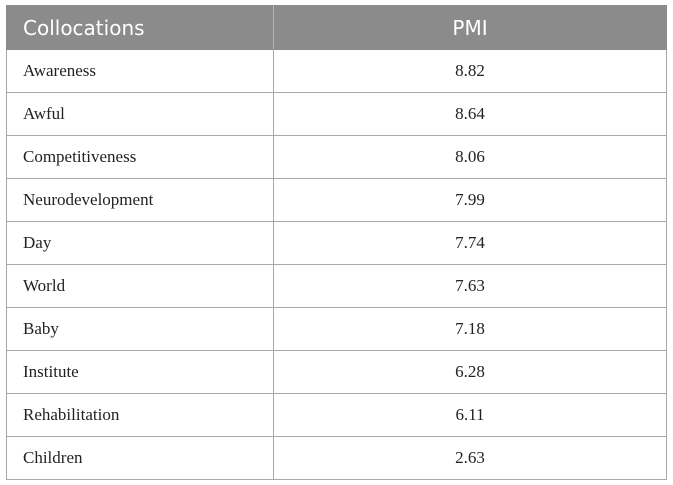  I want to click on header-collocations: Collocations, so click(140, 27).